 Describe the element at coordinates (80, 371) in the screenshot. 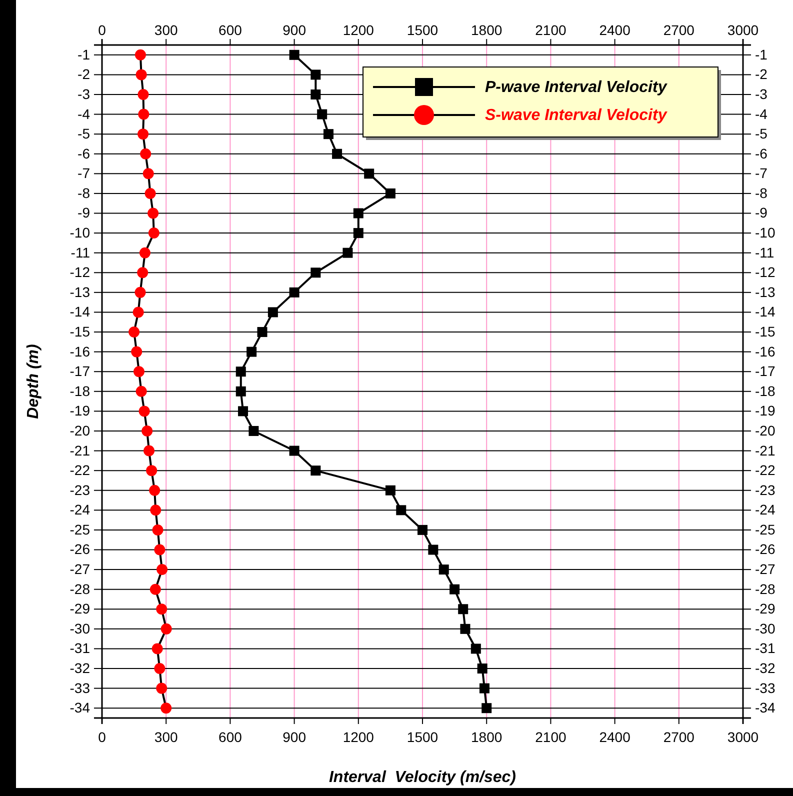

I see `y-tick-label: -17` at that location.